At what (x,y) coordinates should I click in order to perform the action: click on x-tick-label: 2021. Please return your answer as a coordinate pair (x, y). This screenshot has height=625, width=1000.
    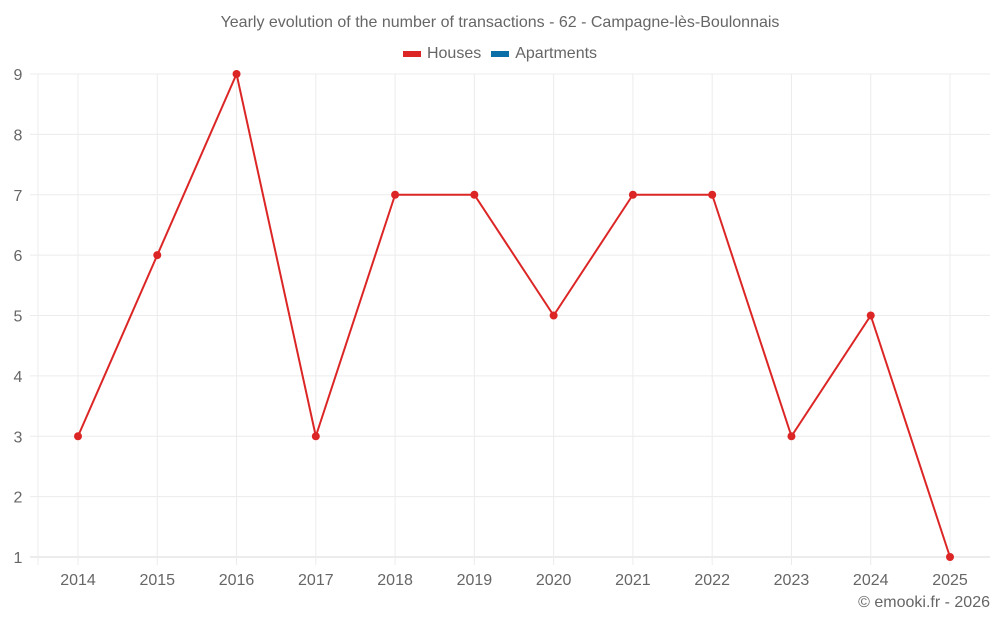
    Looking at the image, I should click on (633, 580).